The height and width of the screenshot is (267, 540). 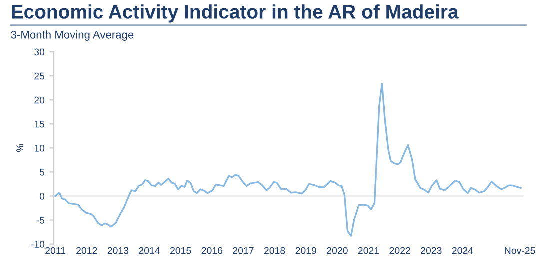 What do you see at coordinates (369, 250) in the screenshot?
I see `x-tick-label: 2021` at bounding box center [369, 250].